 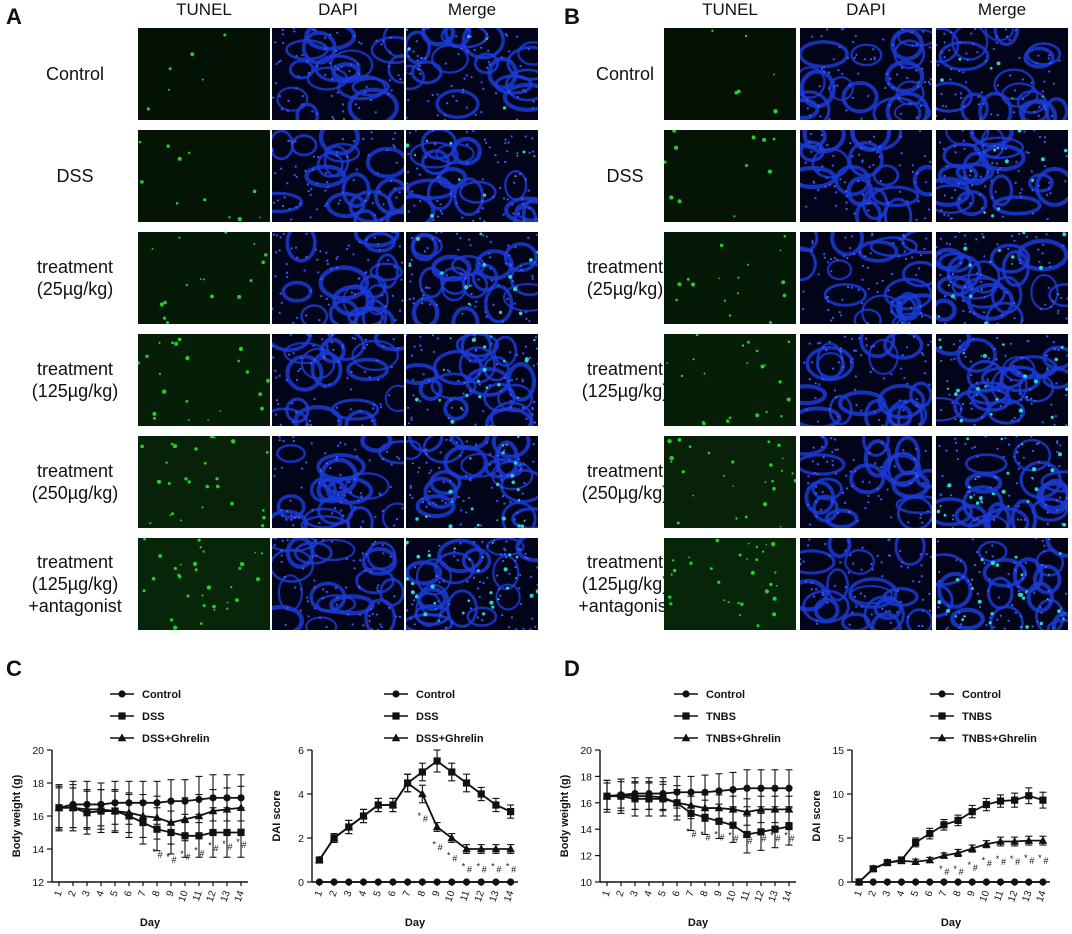 I want to click on row-label-line: DSS, so click(x=625, y=176).